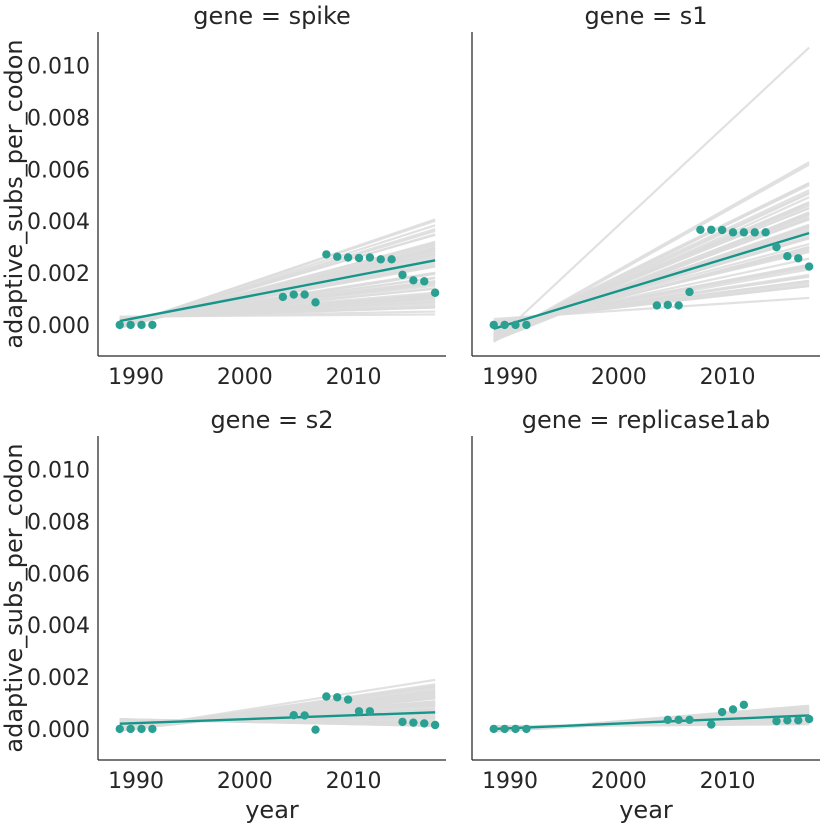 Image resolution: width=826 pixels, height=826 pixels. Describe the element at coordinates (645, 16) in the screenshot. I see `panel-title: gene = s1` at that location.